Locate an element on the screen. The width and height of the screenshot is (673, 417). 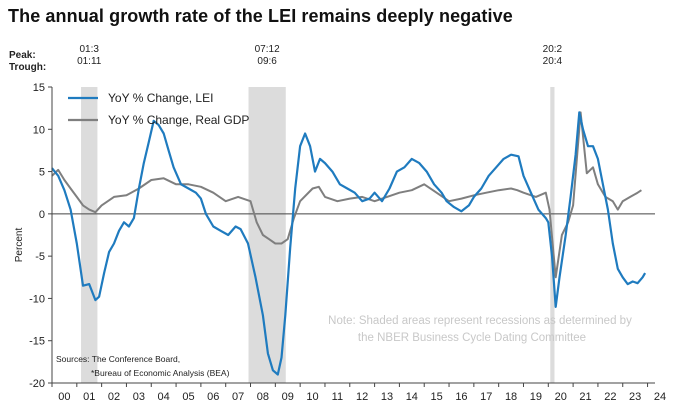
y-tick-label-3: -5 is located at coordinates (40, 257).